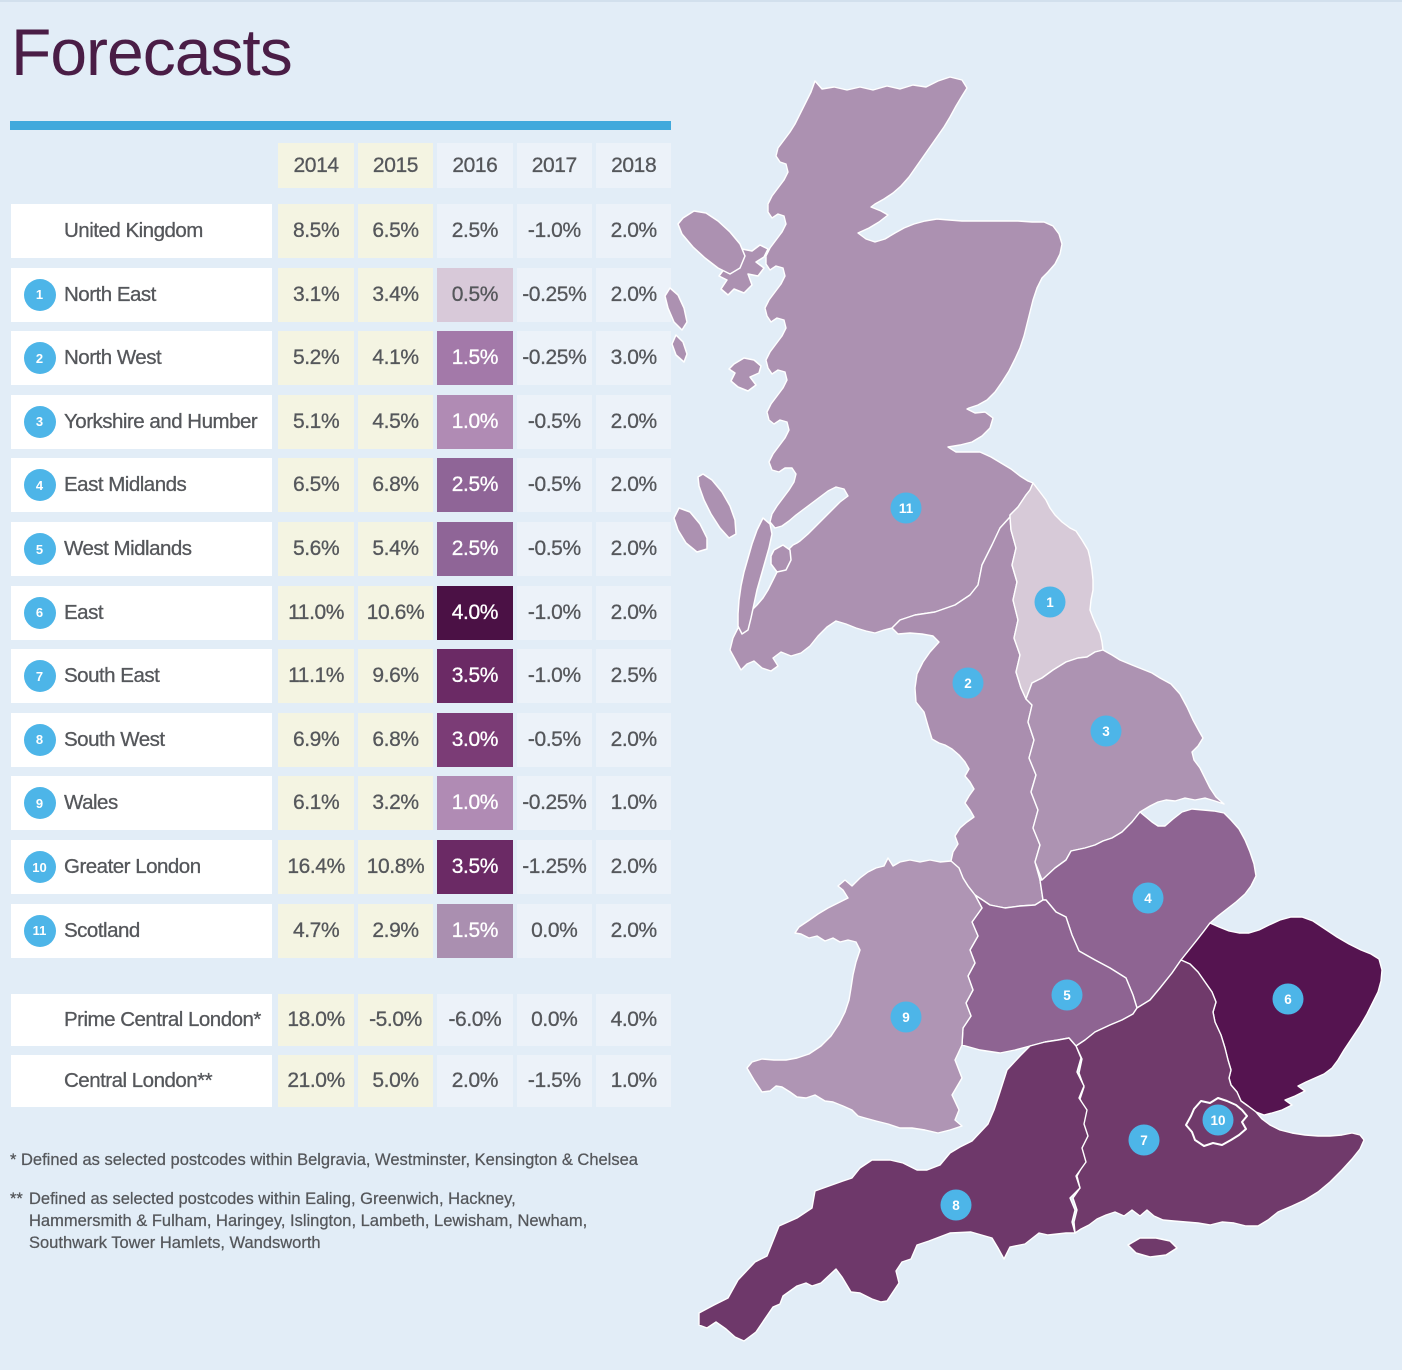 The image size is (1402, 1370). What do you see at coordinates (1050, 602) in the screenshot?
I see `svg-text: 1` at bounding box center [1050, 602].